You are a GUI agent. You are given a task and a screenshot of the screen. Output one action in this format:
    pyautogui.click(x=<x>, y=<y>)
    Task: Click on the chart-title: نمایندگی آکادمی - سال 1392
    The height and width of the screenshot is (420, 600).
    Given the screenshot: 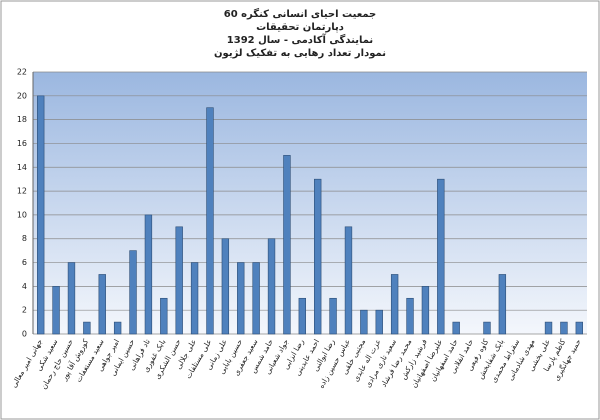 What is the action you would take?
    pyautogui.click(x=300, y=39)
    